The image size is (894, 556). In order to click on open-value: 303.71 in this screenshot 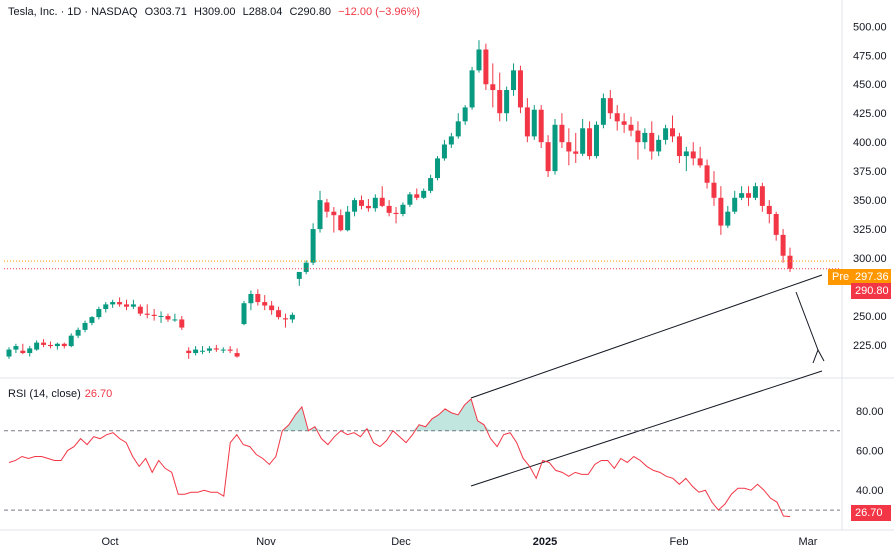, I will do `click(170, 12)`.